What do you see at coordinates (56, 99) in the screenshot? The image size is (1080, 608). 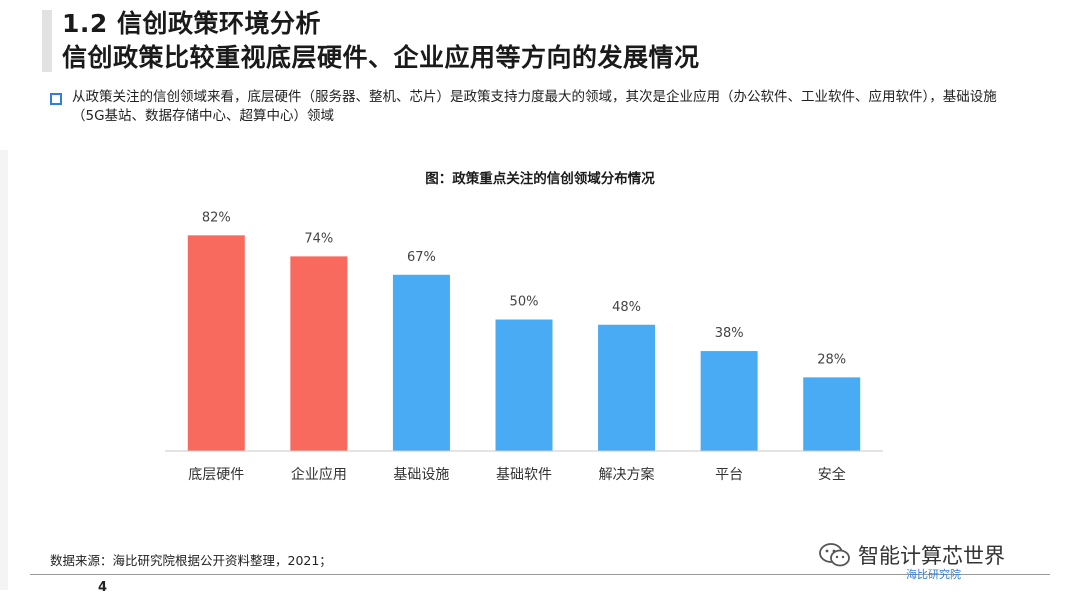 I see `bullet-square-icon` at bounding box center [56, 99].